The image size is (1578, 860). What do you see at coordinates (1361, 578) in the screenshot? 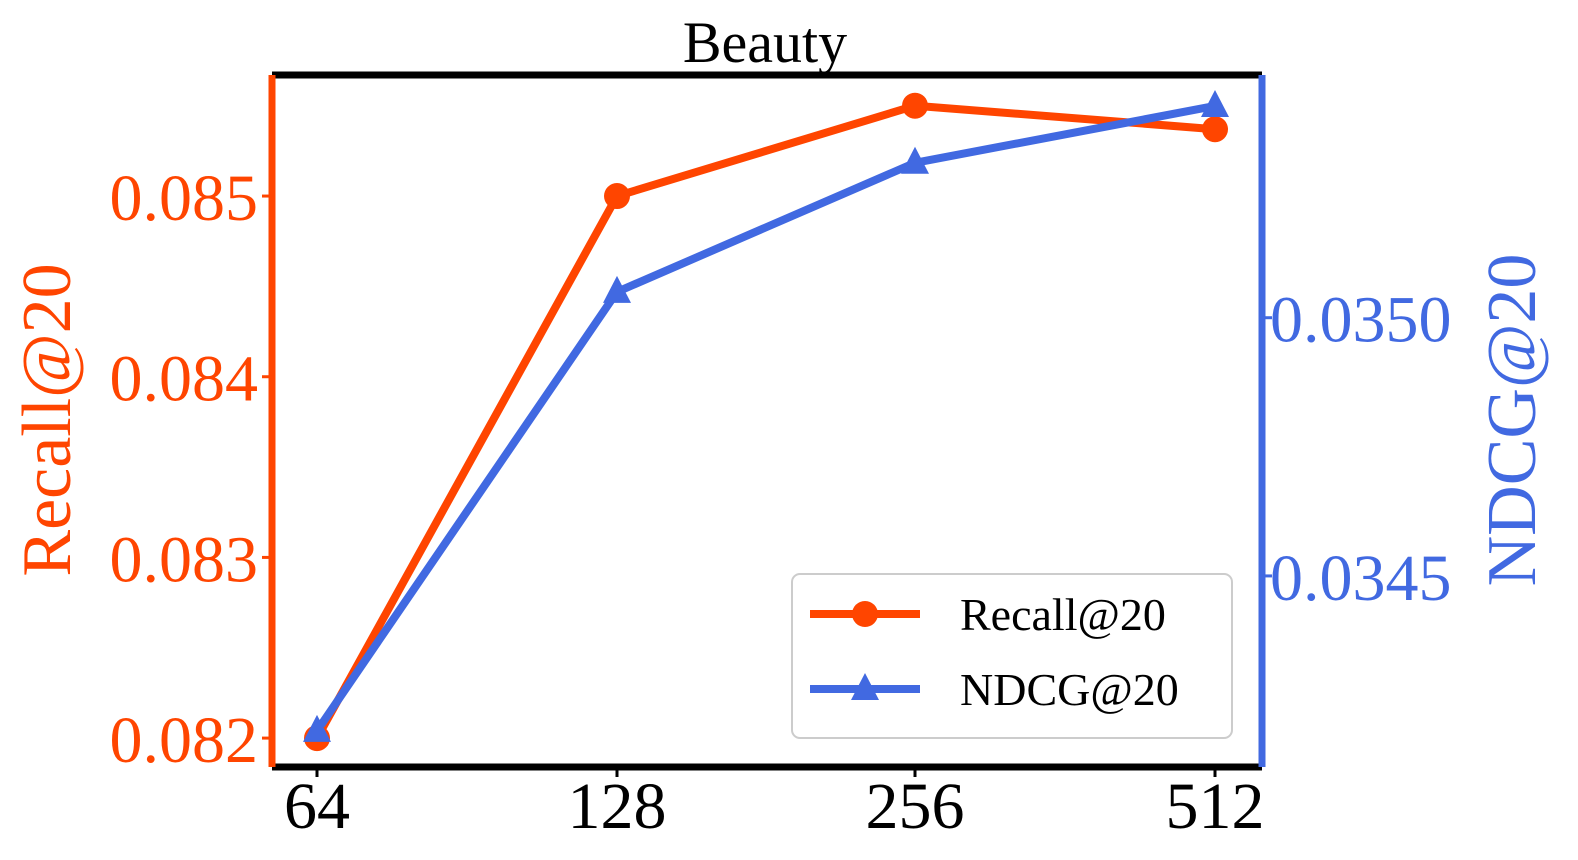
I see `y-right-tick-label: 0.0345` at bounding box center [1361, 578].